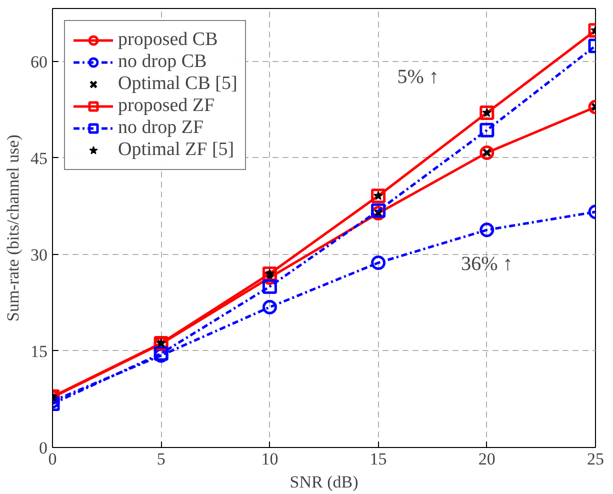 The height and width of the screenshot is (494, 613). I want to click on y-axis-title: Sum-rate (bits/channel use), so click(13, 228).